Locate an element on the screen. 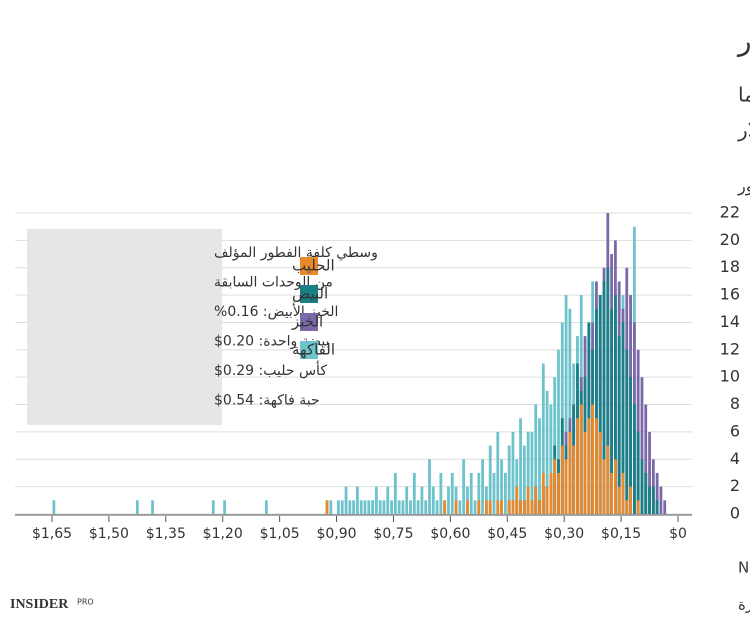  y-tick-label: 0 is located at coordinates (735, 513).